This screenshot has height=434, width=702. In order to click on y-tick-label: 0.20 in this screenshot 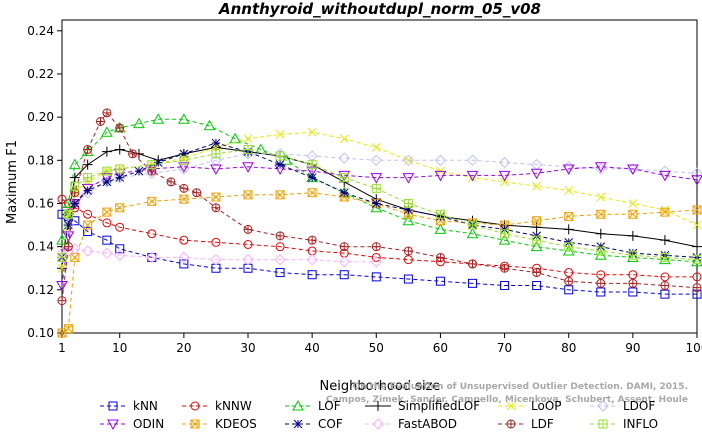, I will do `click(40, 117)`.